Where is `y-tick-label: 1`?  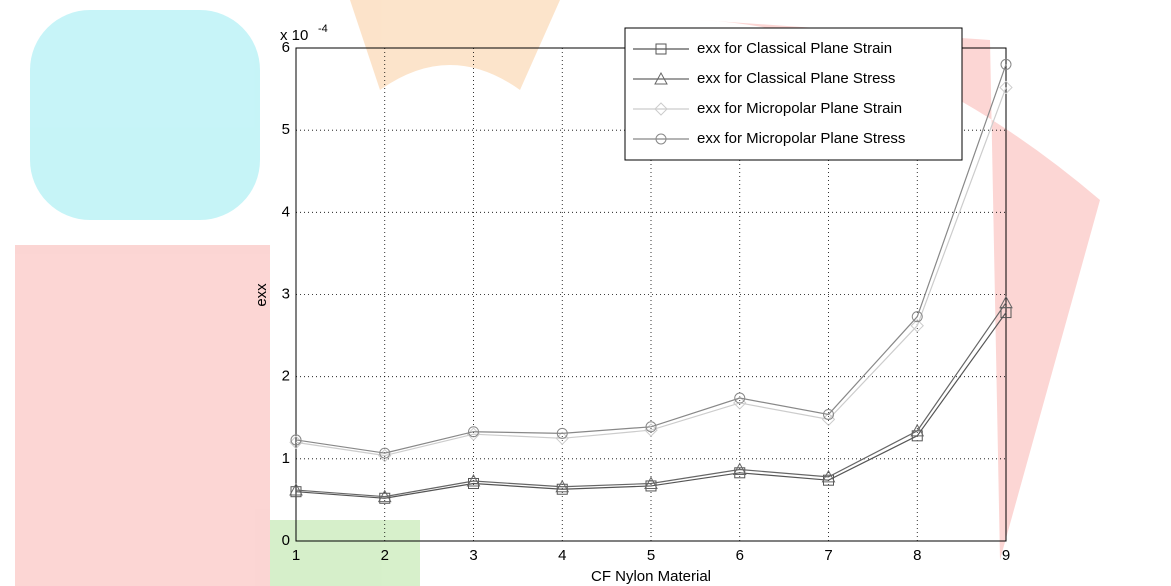 y-tick-label: 1 is located at coordinates (286, 458).